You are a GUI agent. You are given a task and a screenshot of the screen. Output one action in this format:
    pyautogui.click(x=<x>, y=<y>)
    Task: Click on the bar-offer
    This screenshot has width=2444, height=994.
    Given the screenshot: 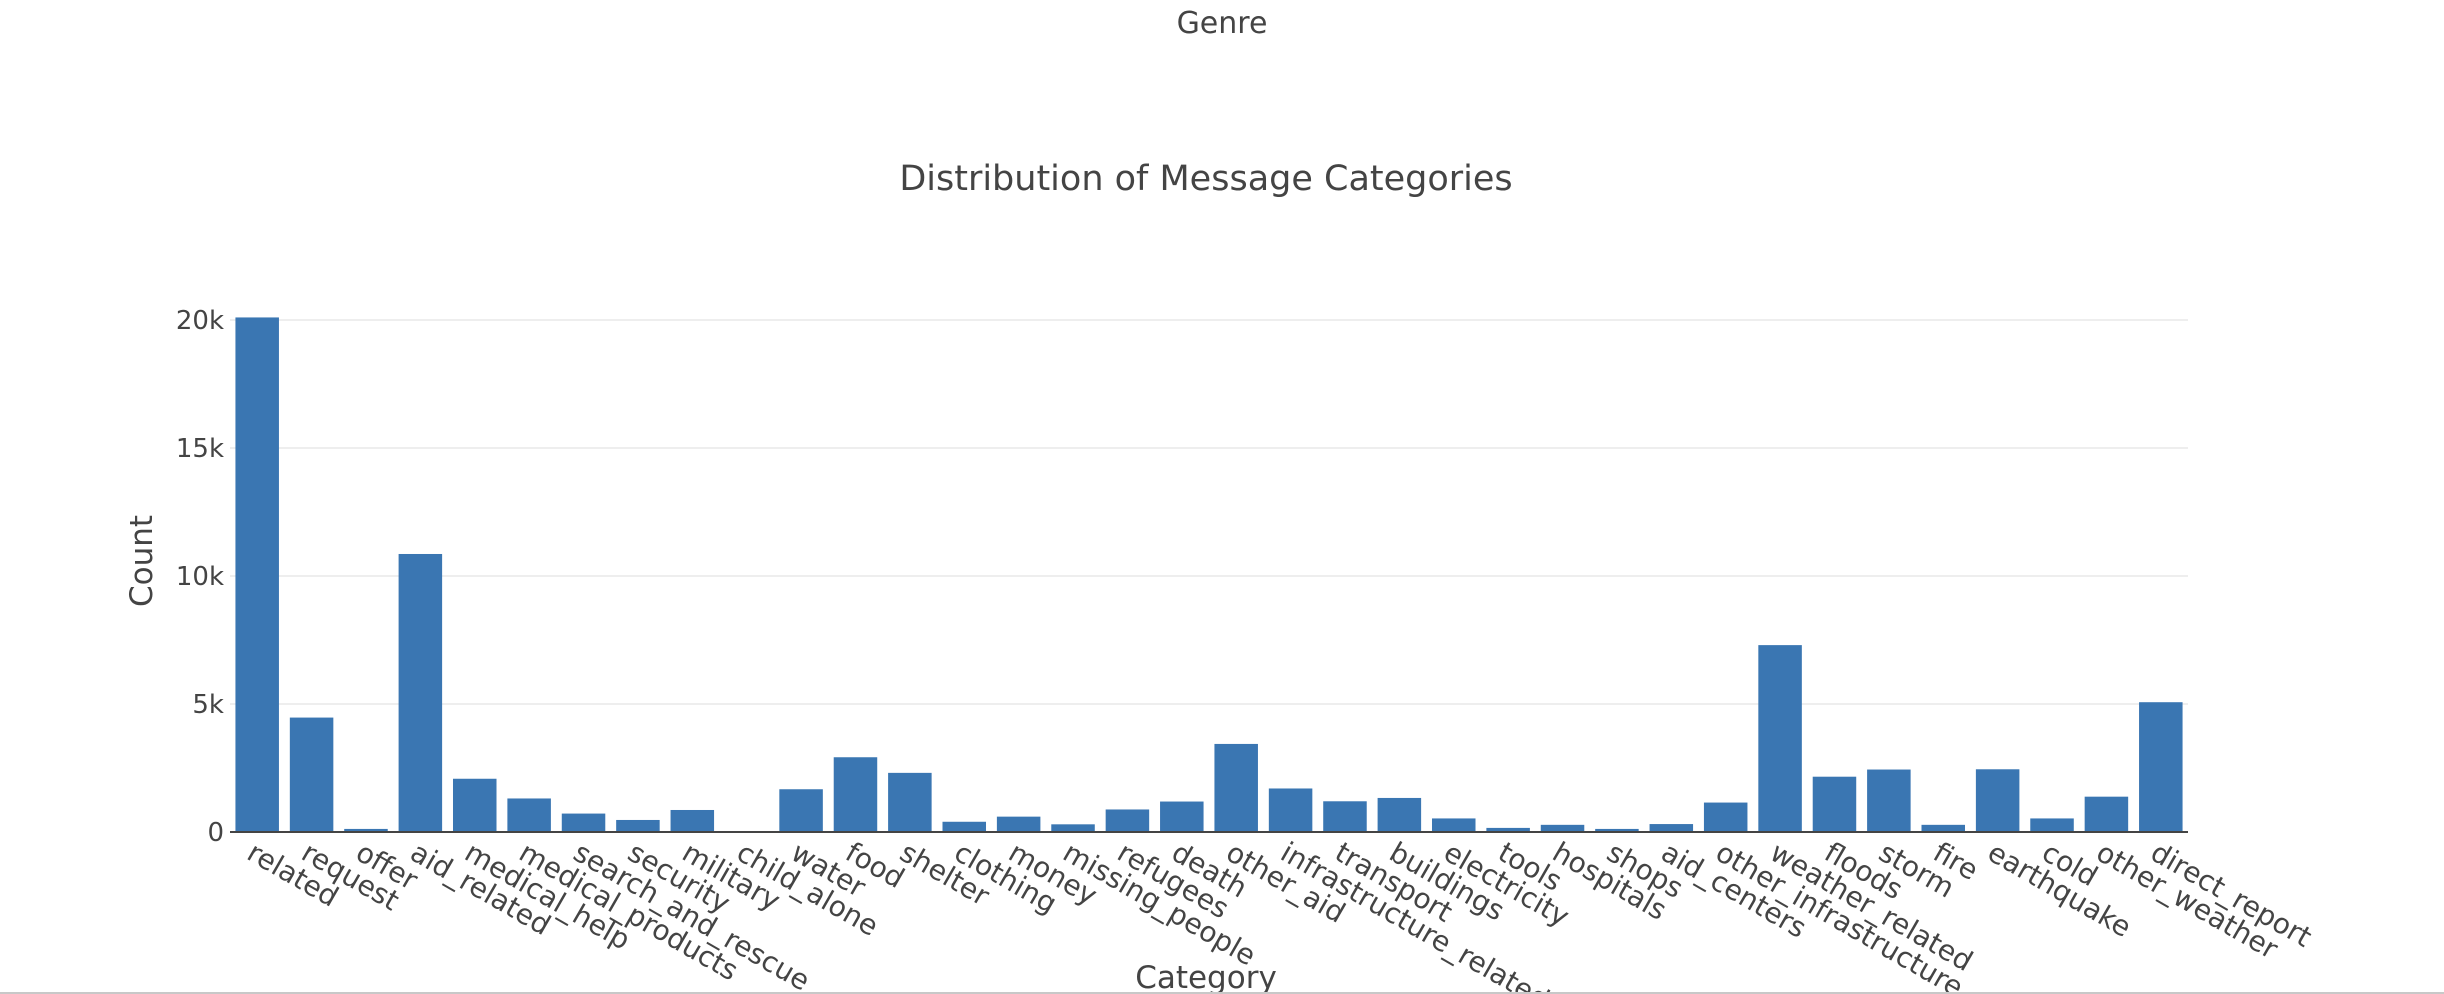 What is the action you would take?
    pyautogui.click(x=366, y=830)
    